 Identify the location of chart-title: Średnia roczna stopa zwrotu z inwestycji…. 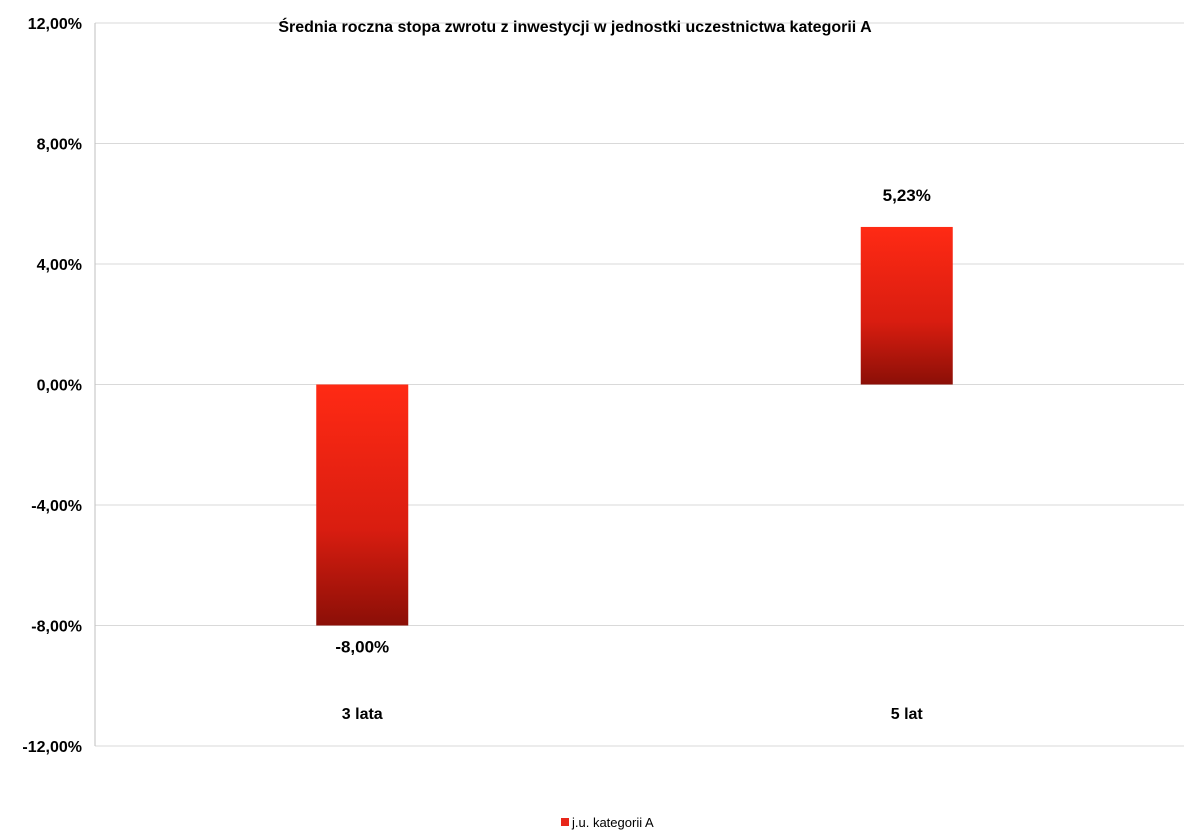
(575, 26).